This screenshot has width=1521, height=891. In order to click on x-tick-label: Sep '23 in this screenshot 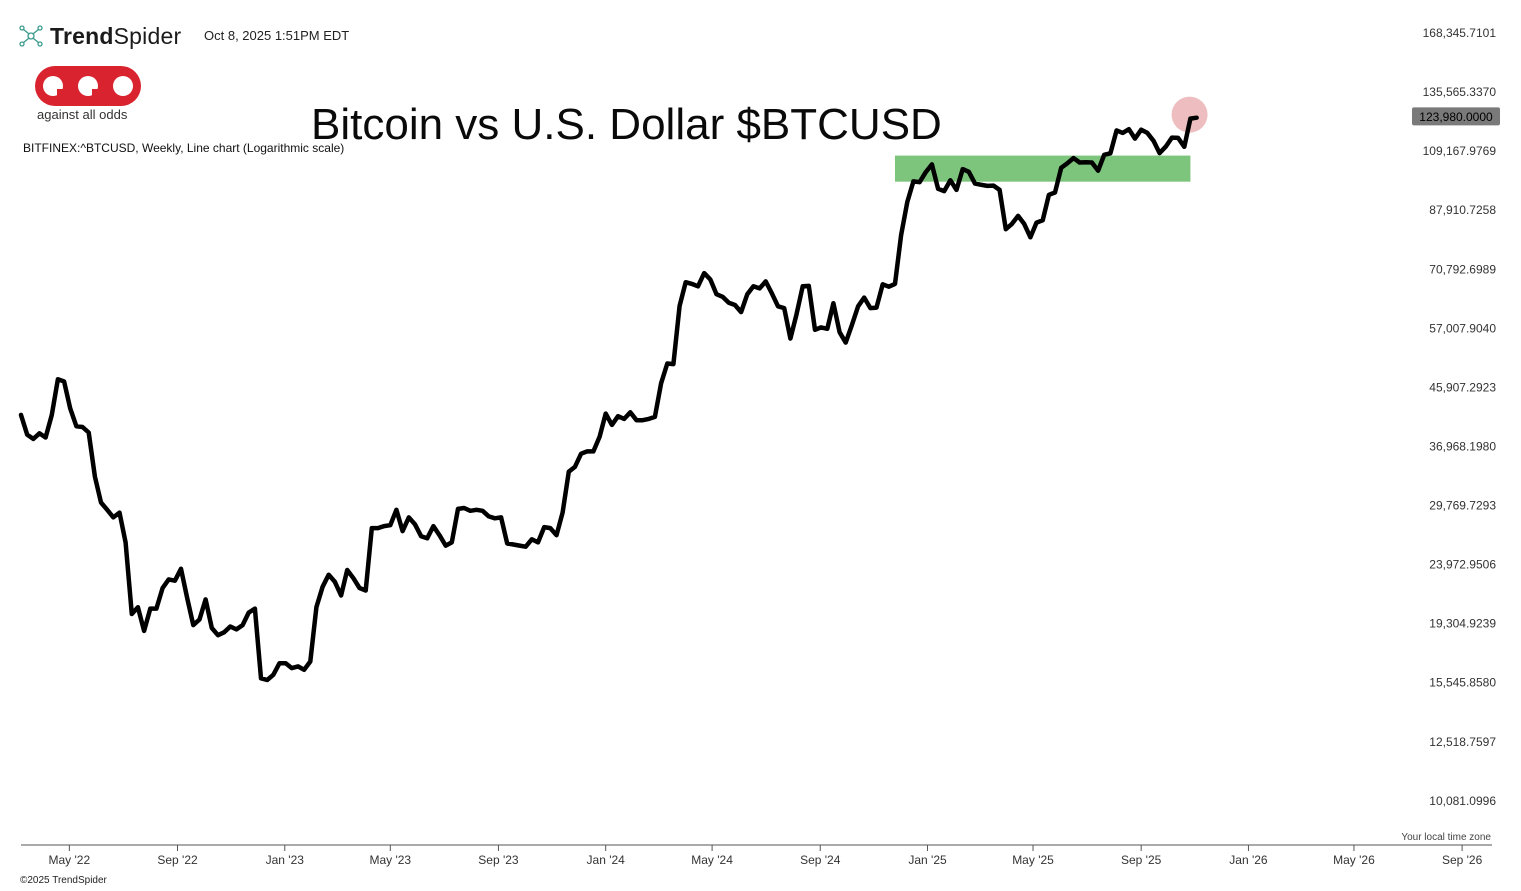, I will do `click(498, 860)`.